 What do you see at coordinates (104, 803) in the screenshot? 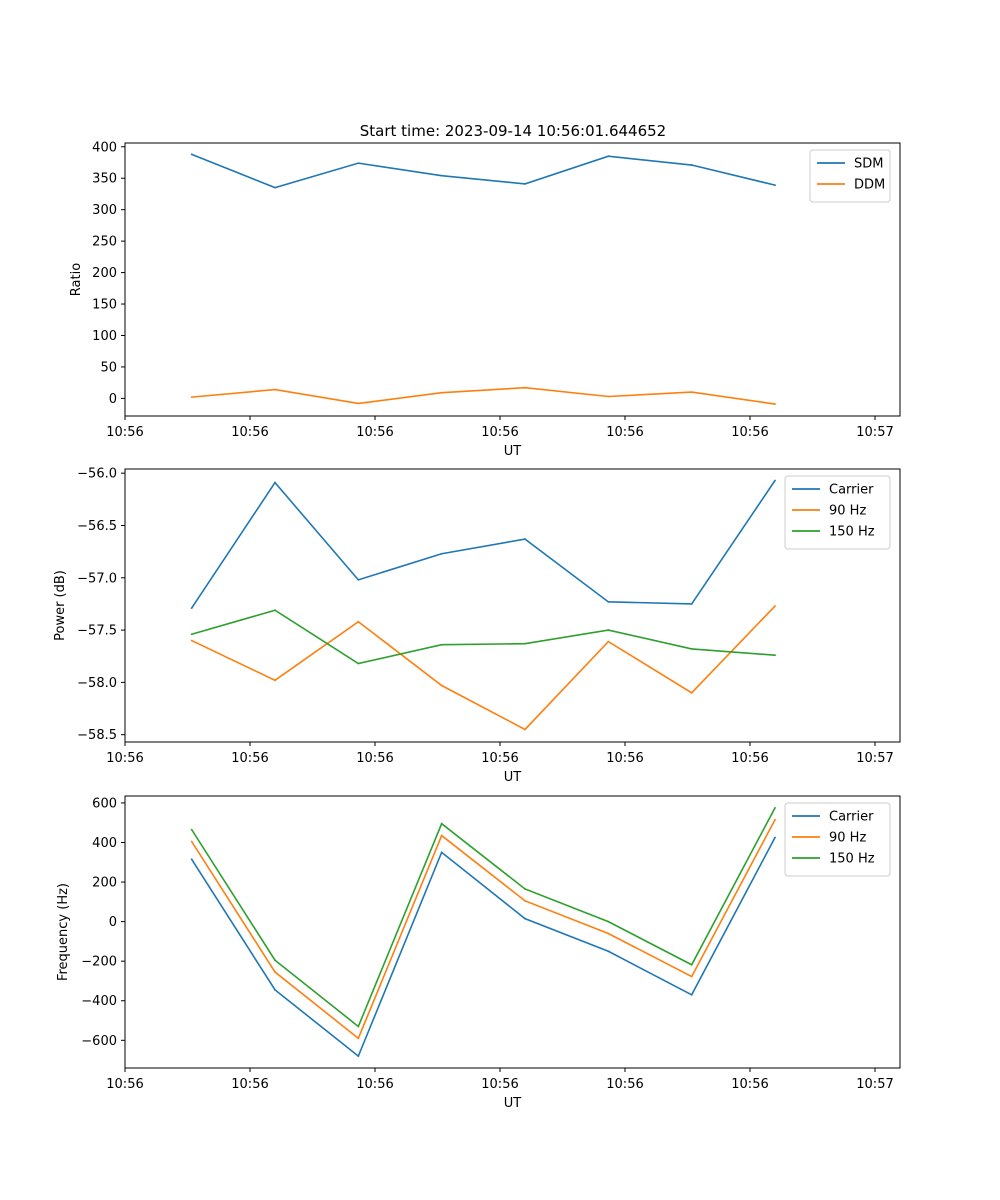
I see `y-tick-label: 600` at bounding box center [104, 803].